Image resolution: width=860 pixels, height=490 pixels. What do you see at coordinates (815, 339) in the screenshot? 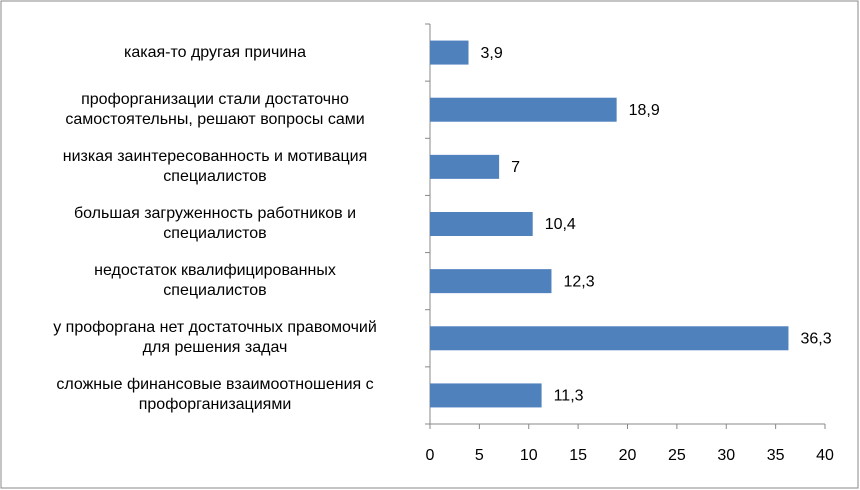
I see `data-label: 36,3` at bounding box center [815, 339].